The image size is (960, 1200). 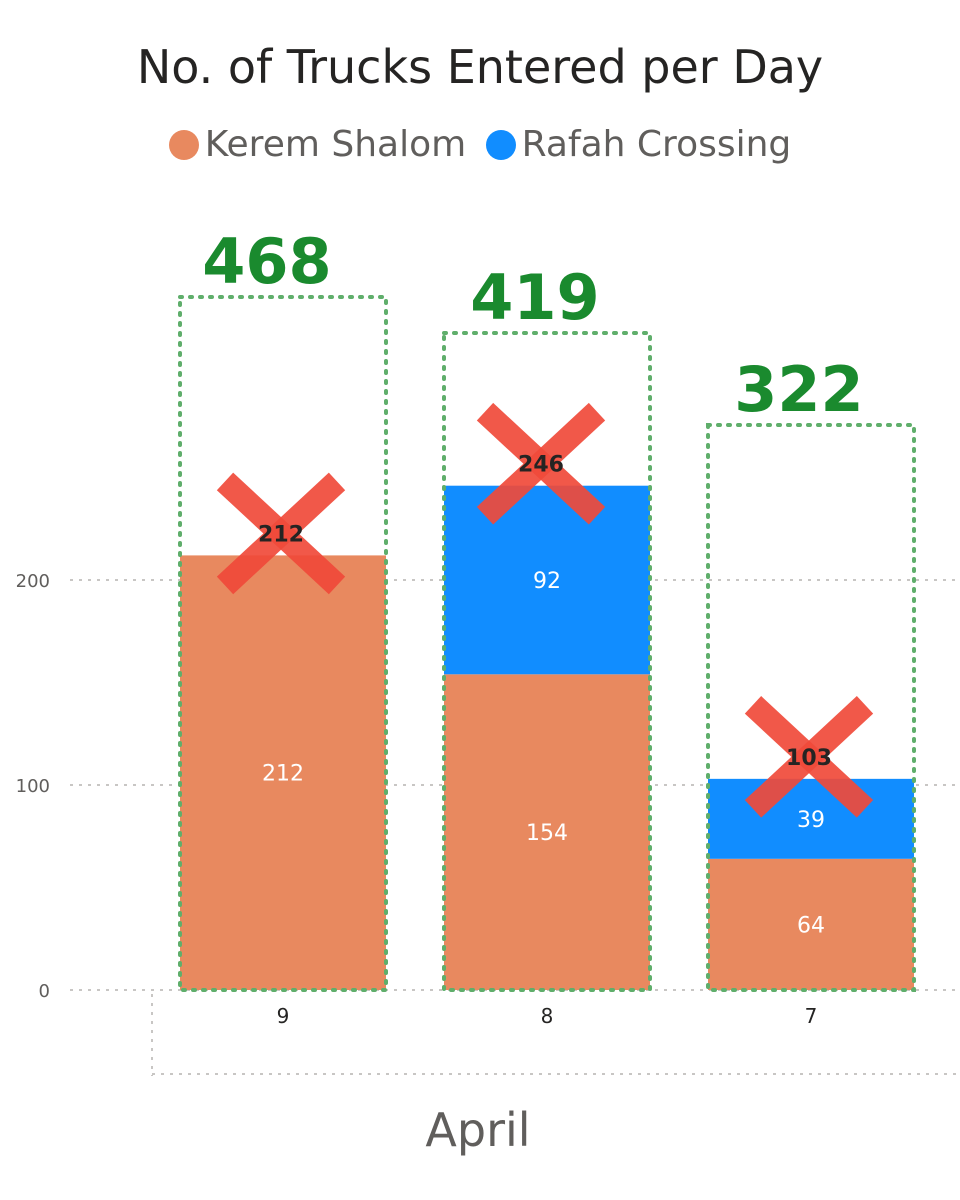 I want to click on legend: Kerem Shalom Rafah Crossing, so click(x=480, y=146).